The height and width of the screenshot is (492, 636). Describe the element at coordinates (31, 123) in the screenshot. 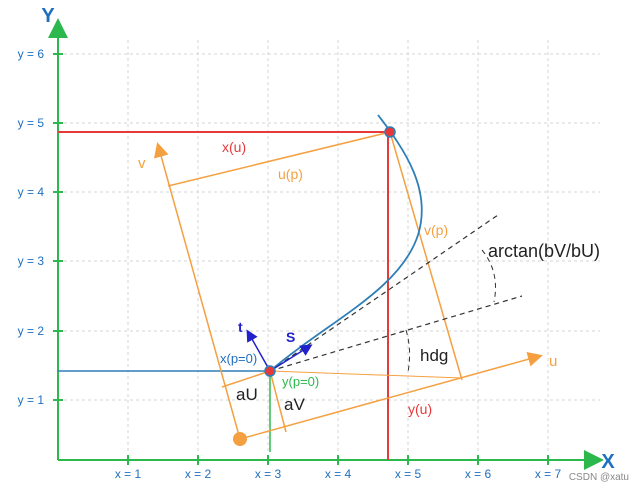

I see `y-tick-label: y = 5` at that location.